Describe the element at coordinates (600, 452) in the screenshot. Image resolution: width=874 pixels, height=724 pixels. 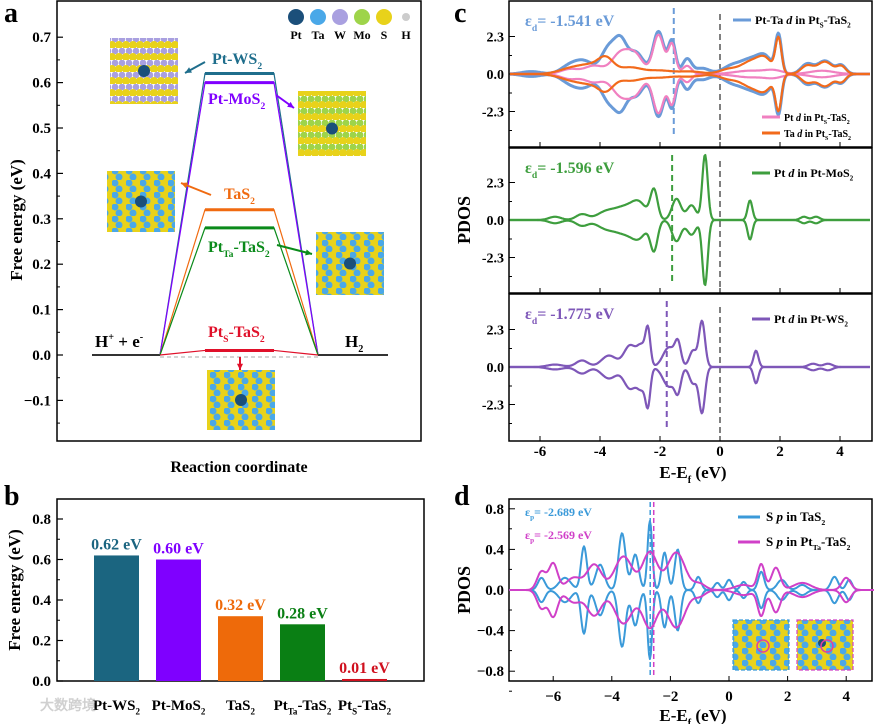
I see `x-tick-label: -4` at that location.